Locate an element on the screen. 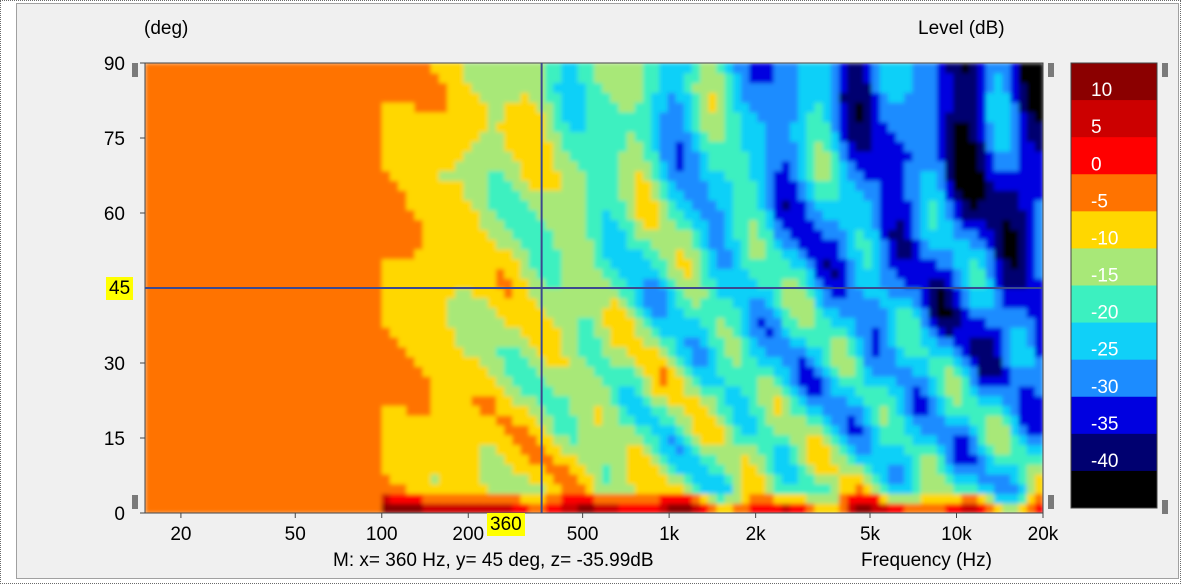  colorbar-label: -5 is located at coordinates (1099, 201).